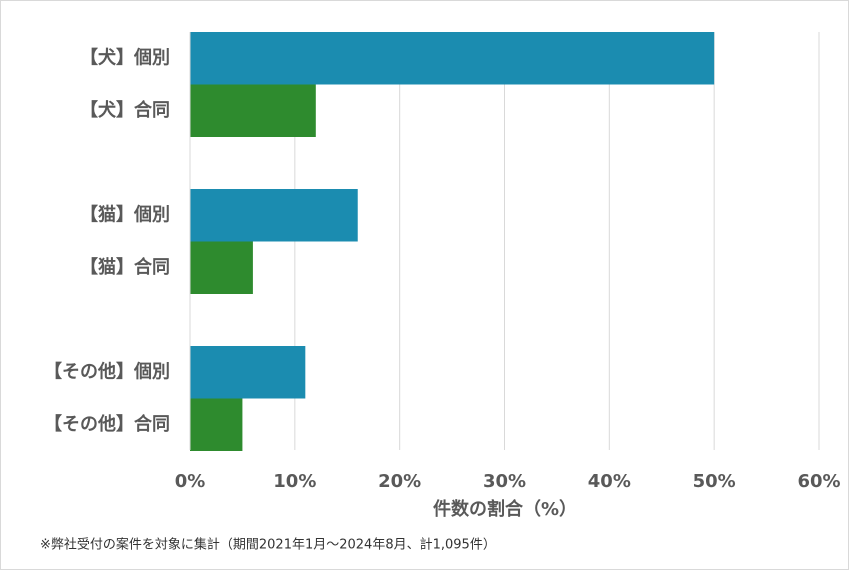  What do you see at coordinates (125, 214) in the screenshot?
I see `y-tick-label: 【猫】個別` at bounding box center [125, 214].